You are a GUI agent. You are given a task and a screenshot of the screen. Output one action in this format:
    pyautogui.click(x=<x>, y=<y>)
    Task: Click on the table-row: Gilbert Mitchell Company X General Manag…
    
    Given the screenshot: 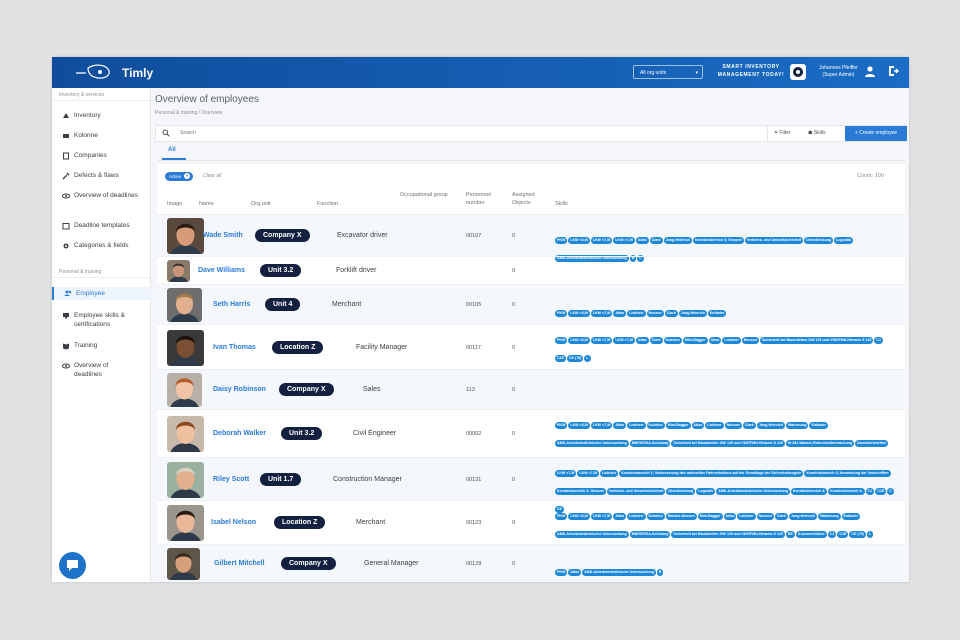 What is the action you would take?
    pyautogui.click(x=531, y=563)
    